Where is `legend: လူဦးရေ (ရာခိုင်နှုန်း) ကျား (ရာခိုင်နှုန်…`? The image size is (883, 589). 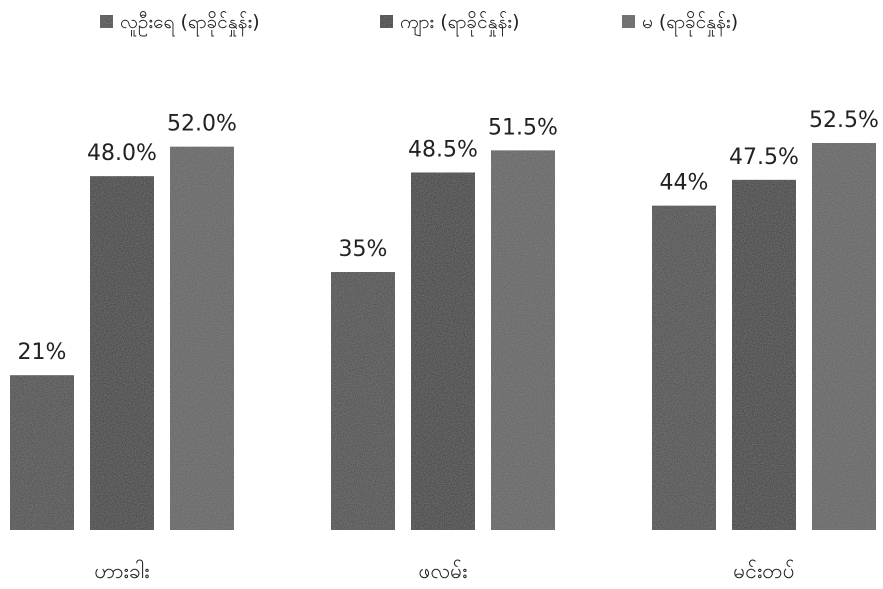 legend: လူဦးရေ (ရာခိုင်နှုန်း) ကျား (ရာခိုင်နှုန်… is located at coordinates (419, 23).